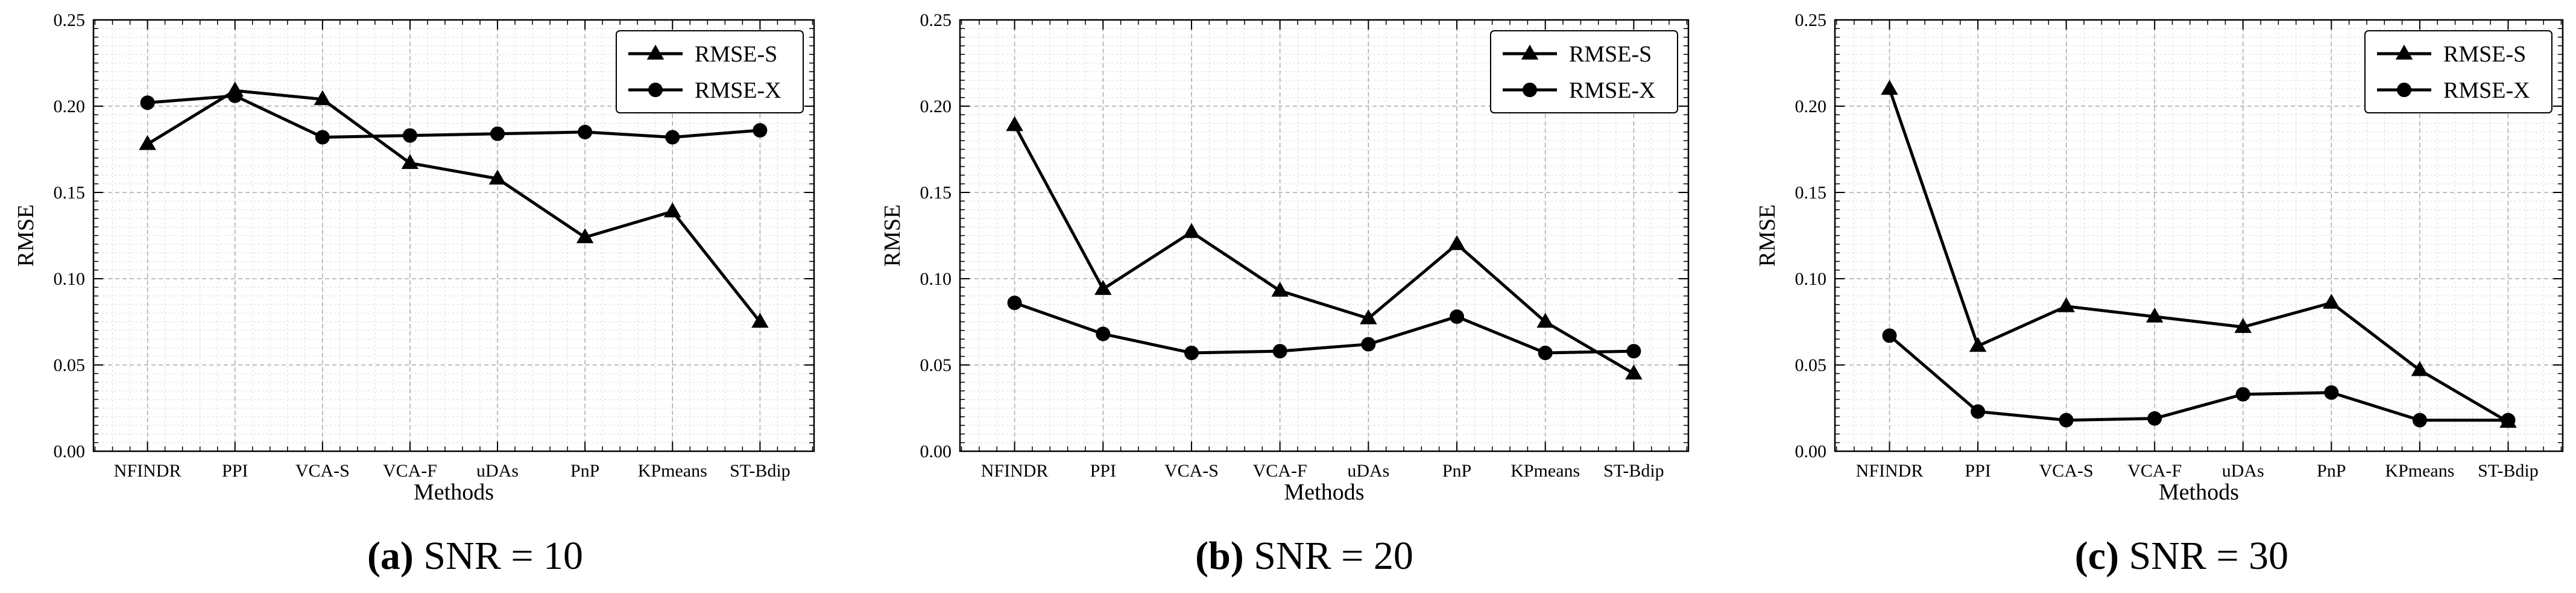 The image size is (2576, 593). What do you see at coordinates (1333, 556) in the screenshot?
I see `caption-b-text: SNR = 20` at bounding box center [1333, 556].